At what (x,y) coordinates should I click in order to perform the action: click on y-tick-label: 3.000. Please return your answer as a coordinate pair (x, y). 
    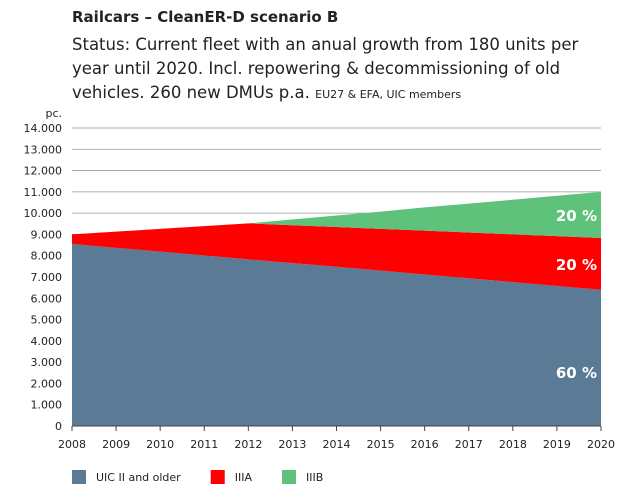
    Looking at the image, I should click on (47, 362).